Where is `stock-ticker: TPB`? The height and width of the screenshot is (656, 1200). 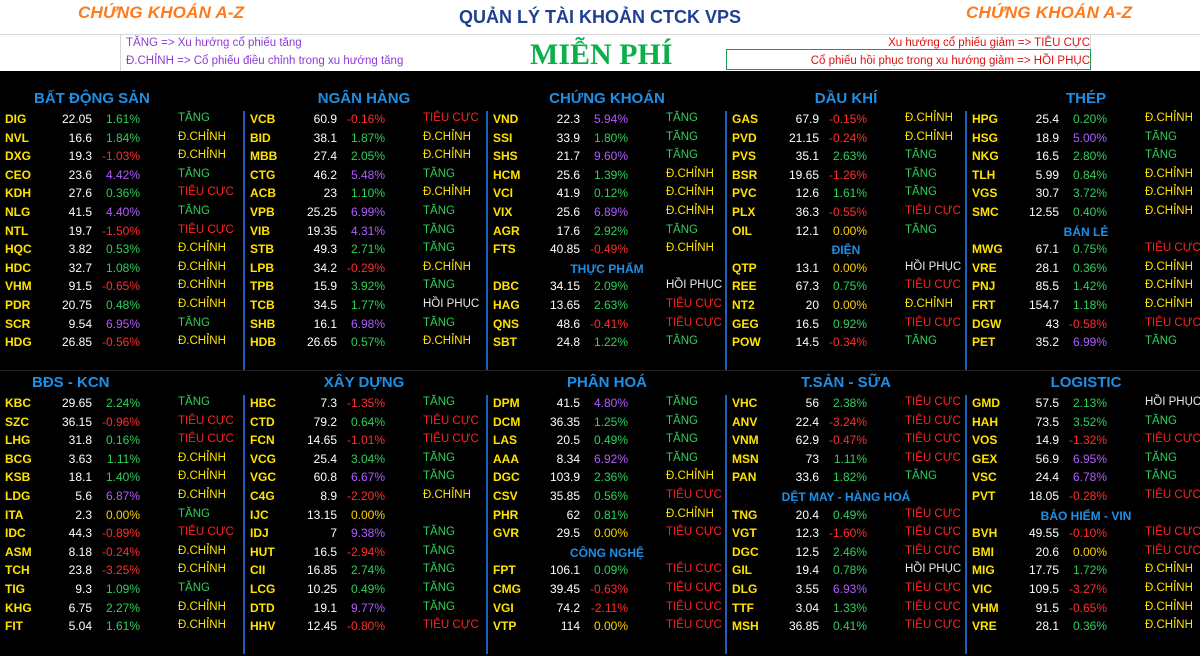 stock-ticker: TPB is located at coordinates (262, 286).